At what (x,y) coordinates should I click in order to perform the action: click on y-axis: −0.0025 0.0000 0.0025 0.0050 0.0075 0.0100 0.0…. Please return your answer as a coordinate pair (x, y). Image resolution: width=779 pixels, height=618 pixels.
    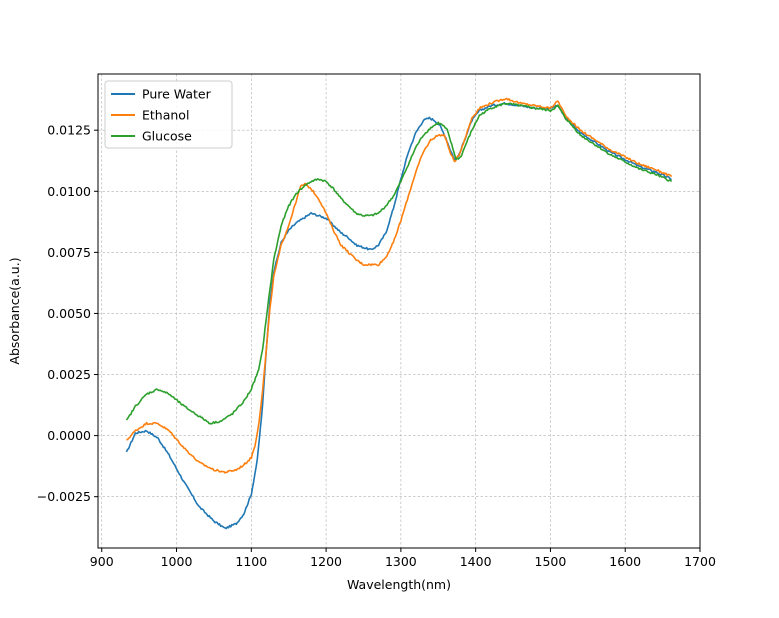
    Looking at the image, I should click on (67, 313).